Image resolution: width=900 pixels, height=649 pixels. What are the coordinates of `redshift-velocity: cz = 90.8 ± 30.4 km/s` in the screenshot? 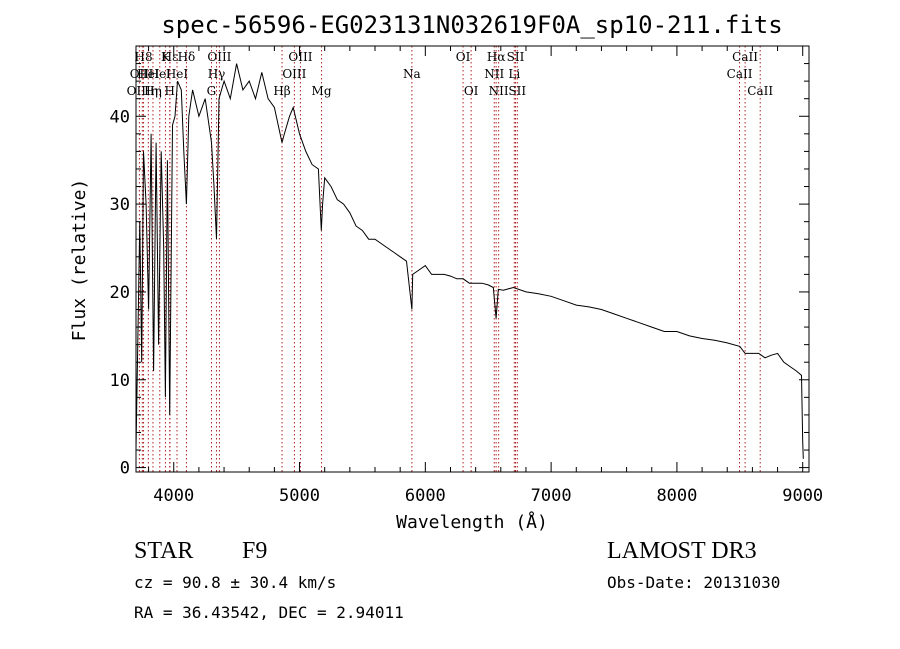 It's located at (235, 582).